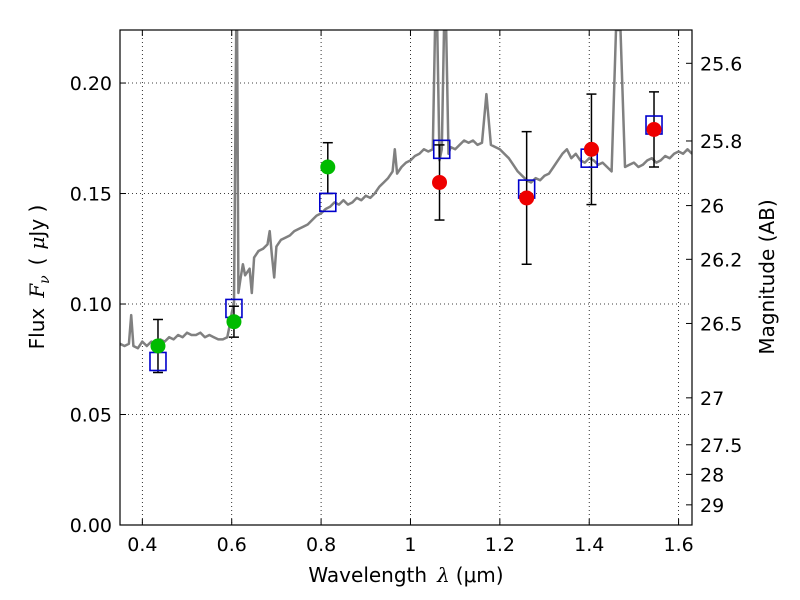 This screenshot has height=600, width=800. Describe the element at coordinates (37, 291) in the screenshot. I see `y-axis-title-symbol: F` at that location.